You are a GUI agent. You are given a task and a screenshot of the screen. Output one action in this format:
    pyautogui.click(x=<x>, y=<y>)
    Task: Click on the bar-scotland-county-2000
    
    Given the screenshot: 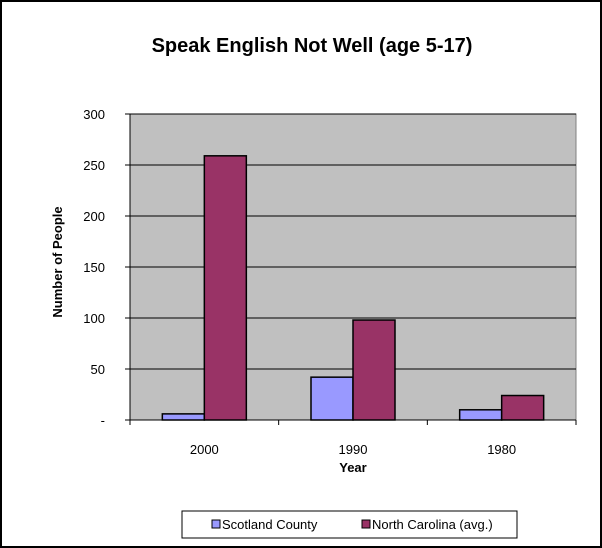 What is the action you would take?
    pyautogui.click(x=183, y=417)
    